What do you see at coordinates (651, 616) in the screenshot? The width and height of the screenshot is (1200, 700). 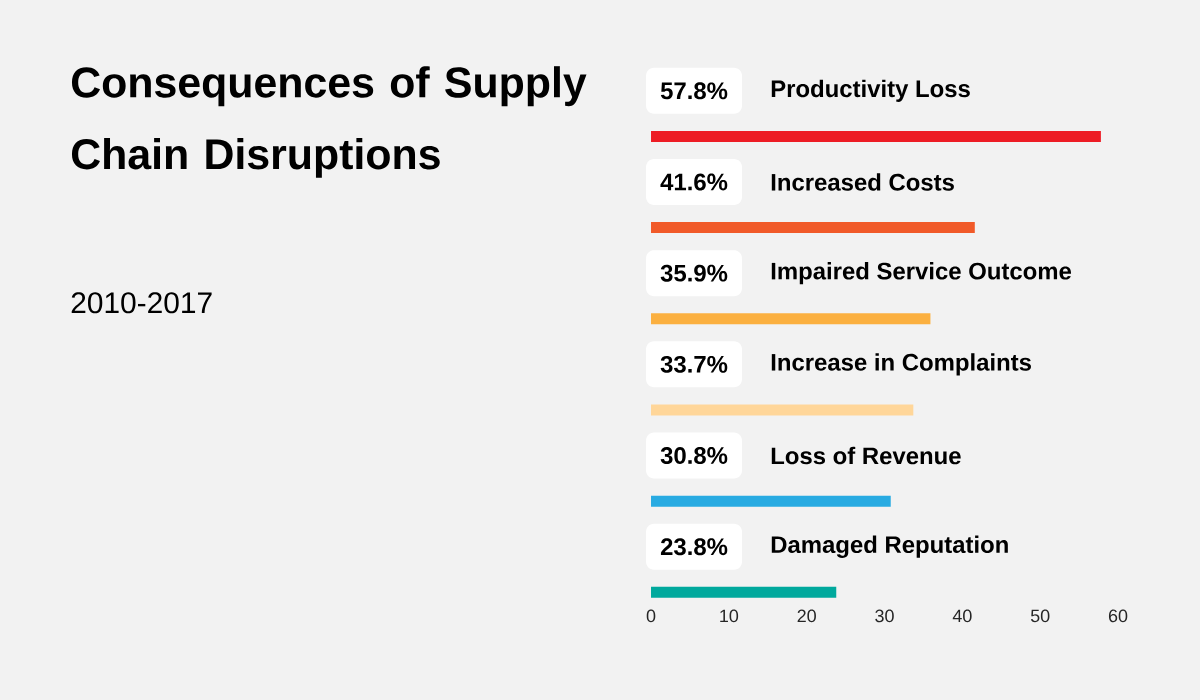 I see `x-tick-label: 0` at bounding box center [651, 616].